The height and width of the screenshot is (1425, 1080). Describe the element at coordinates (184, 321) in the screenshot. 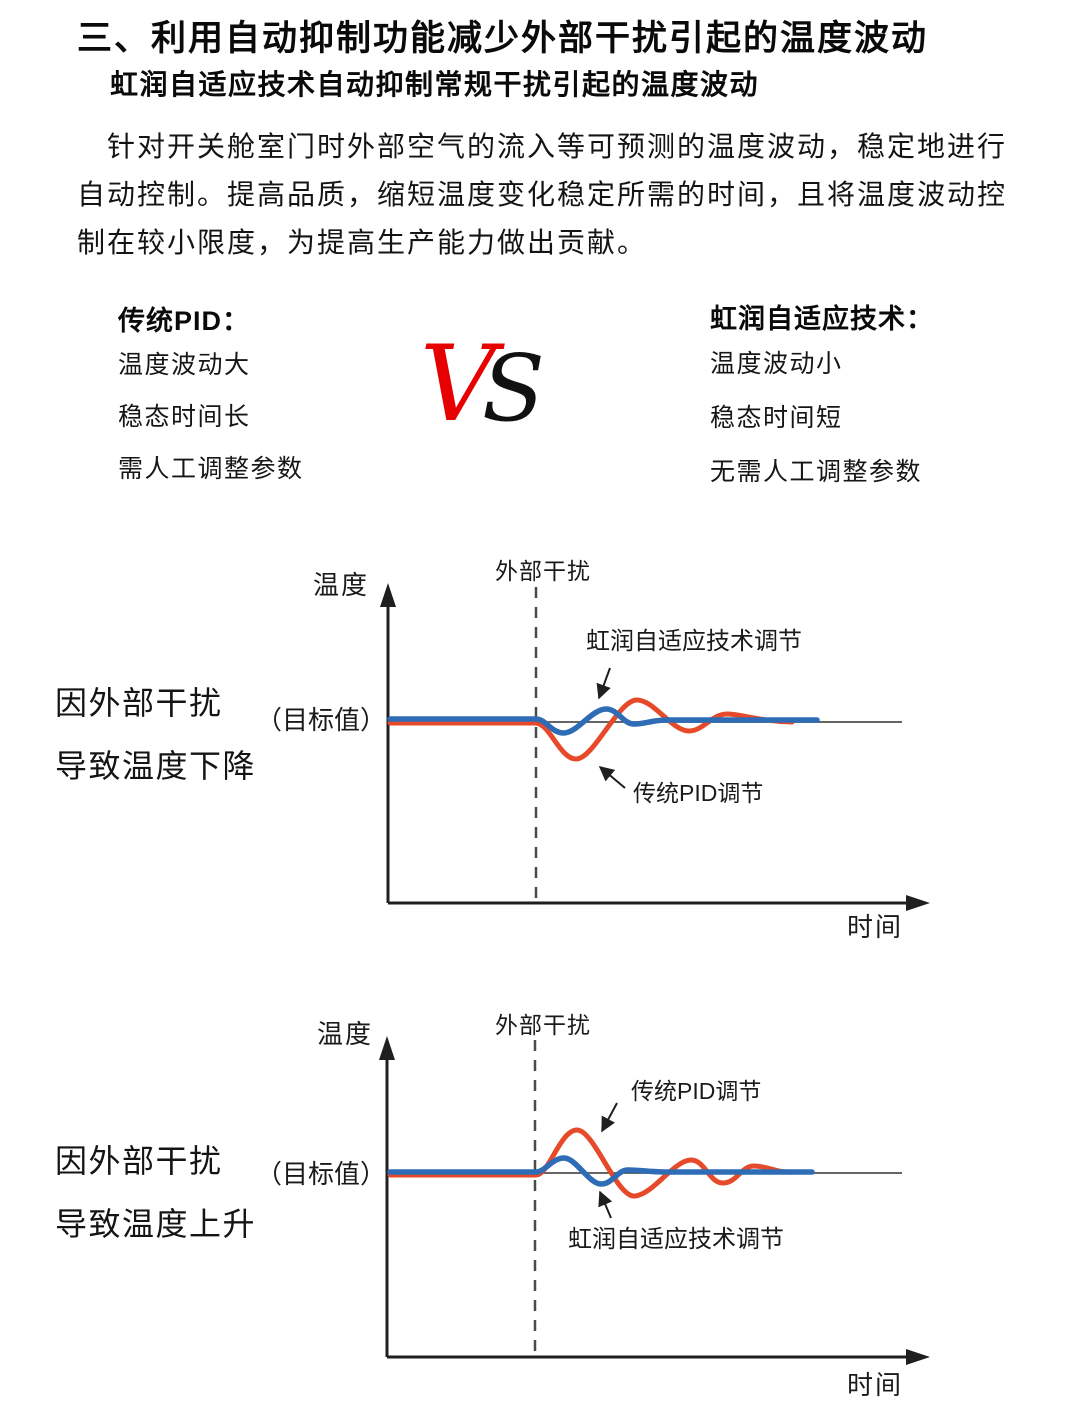

I see `traditional-pid-heading: 传统PID：` at that location.